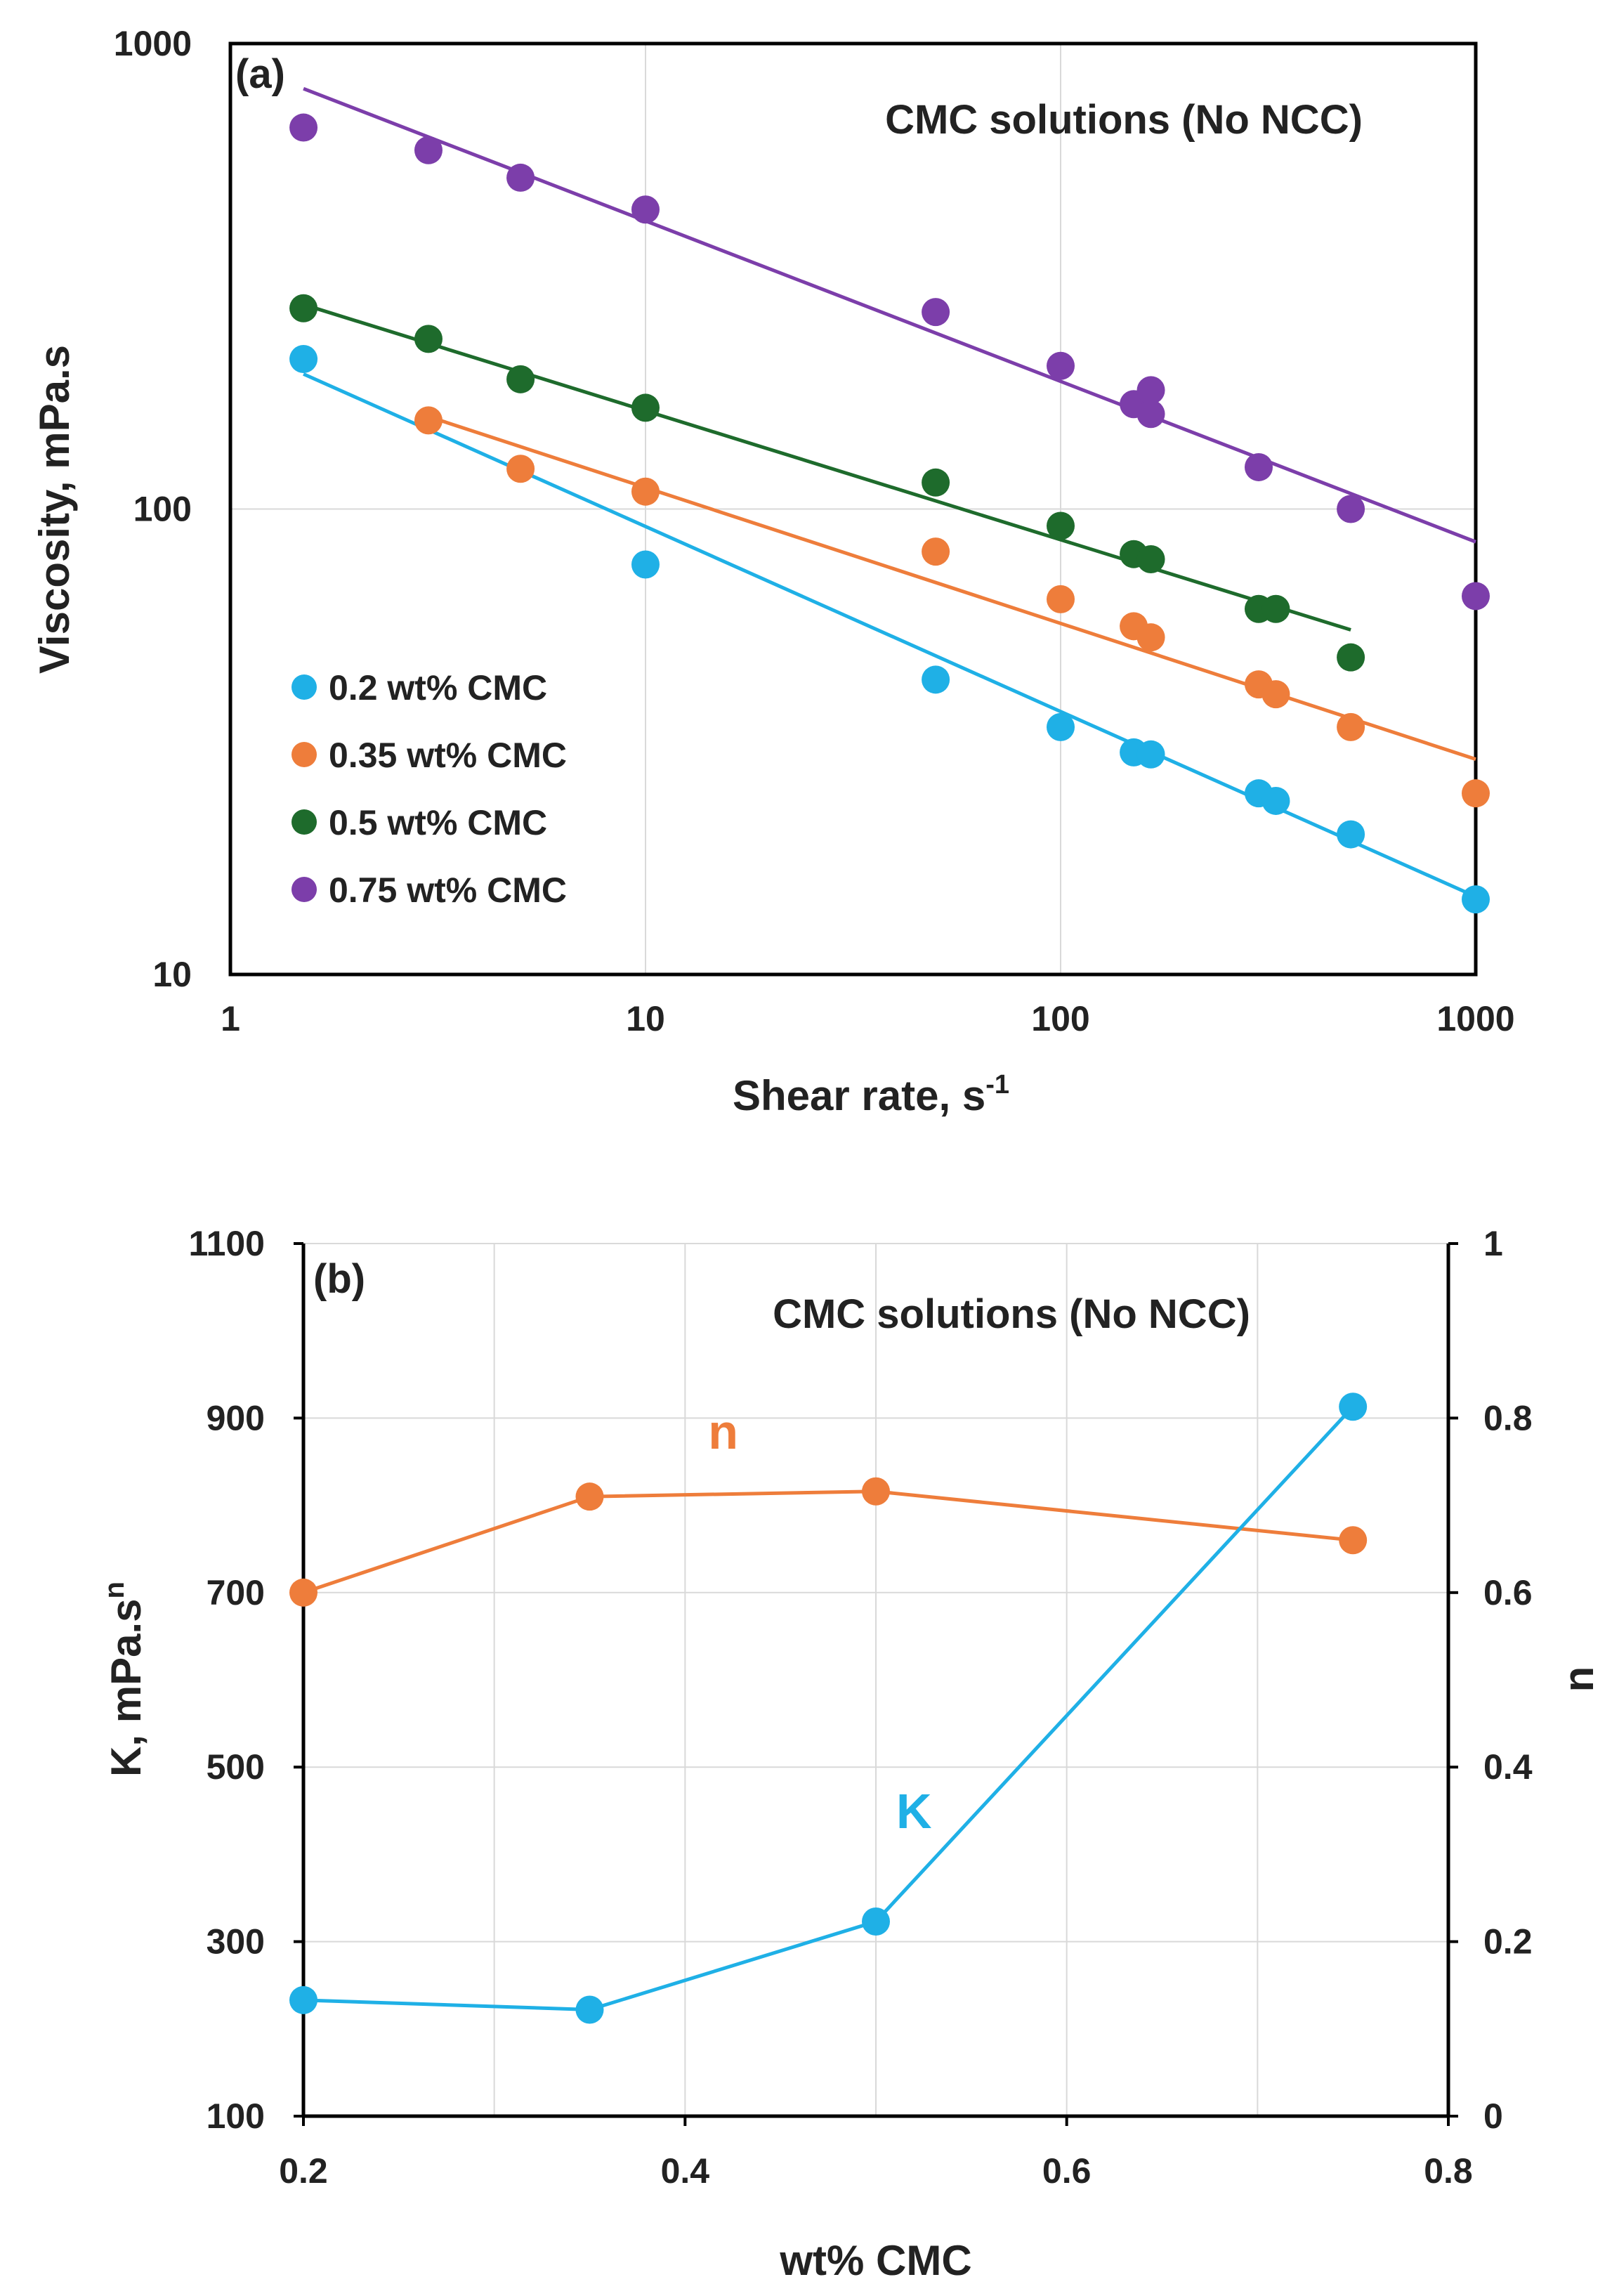 The height and width of the screenshot is (2296, 1612). What do you see at coordinates (646, 1019) in the screenshot?
I see `panel-a-x-tick-label: 10` at bounding box center [646, 1019].